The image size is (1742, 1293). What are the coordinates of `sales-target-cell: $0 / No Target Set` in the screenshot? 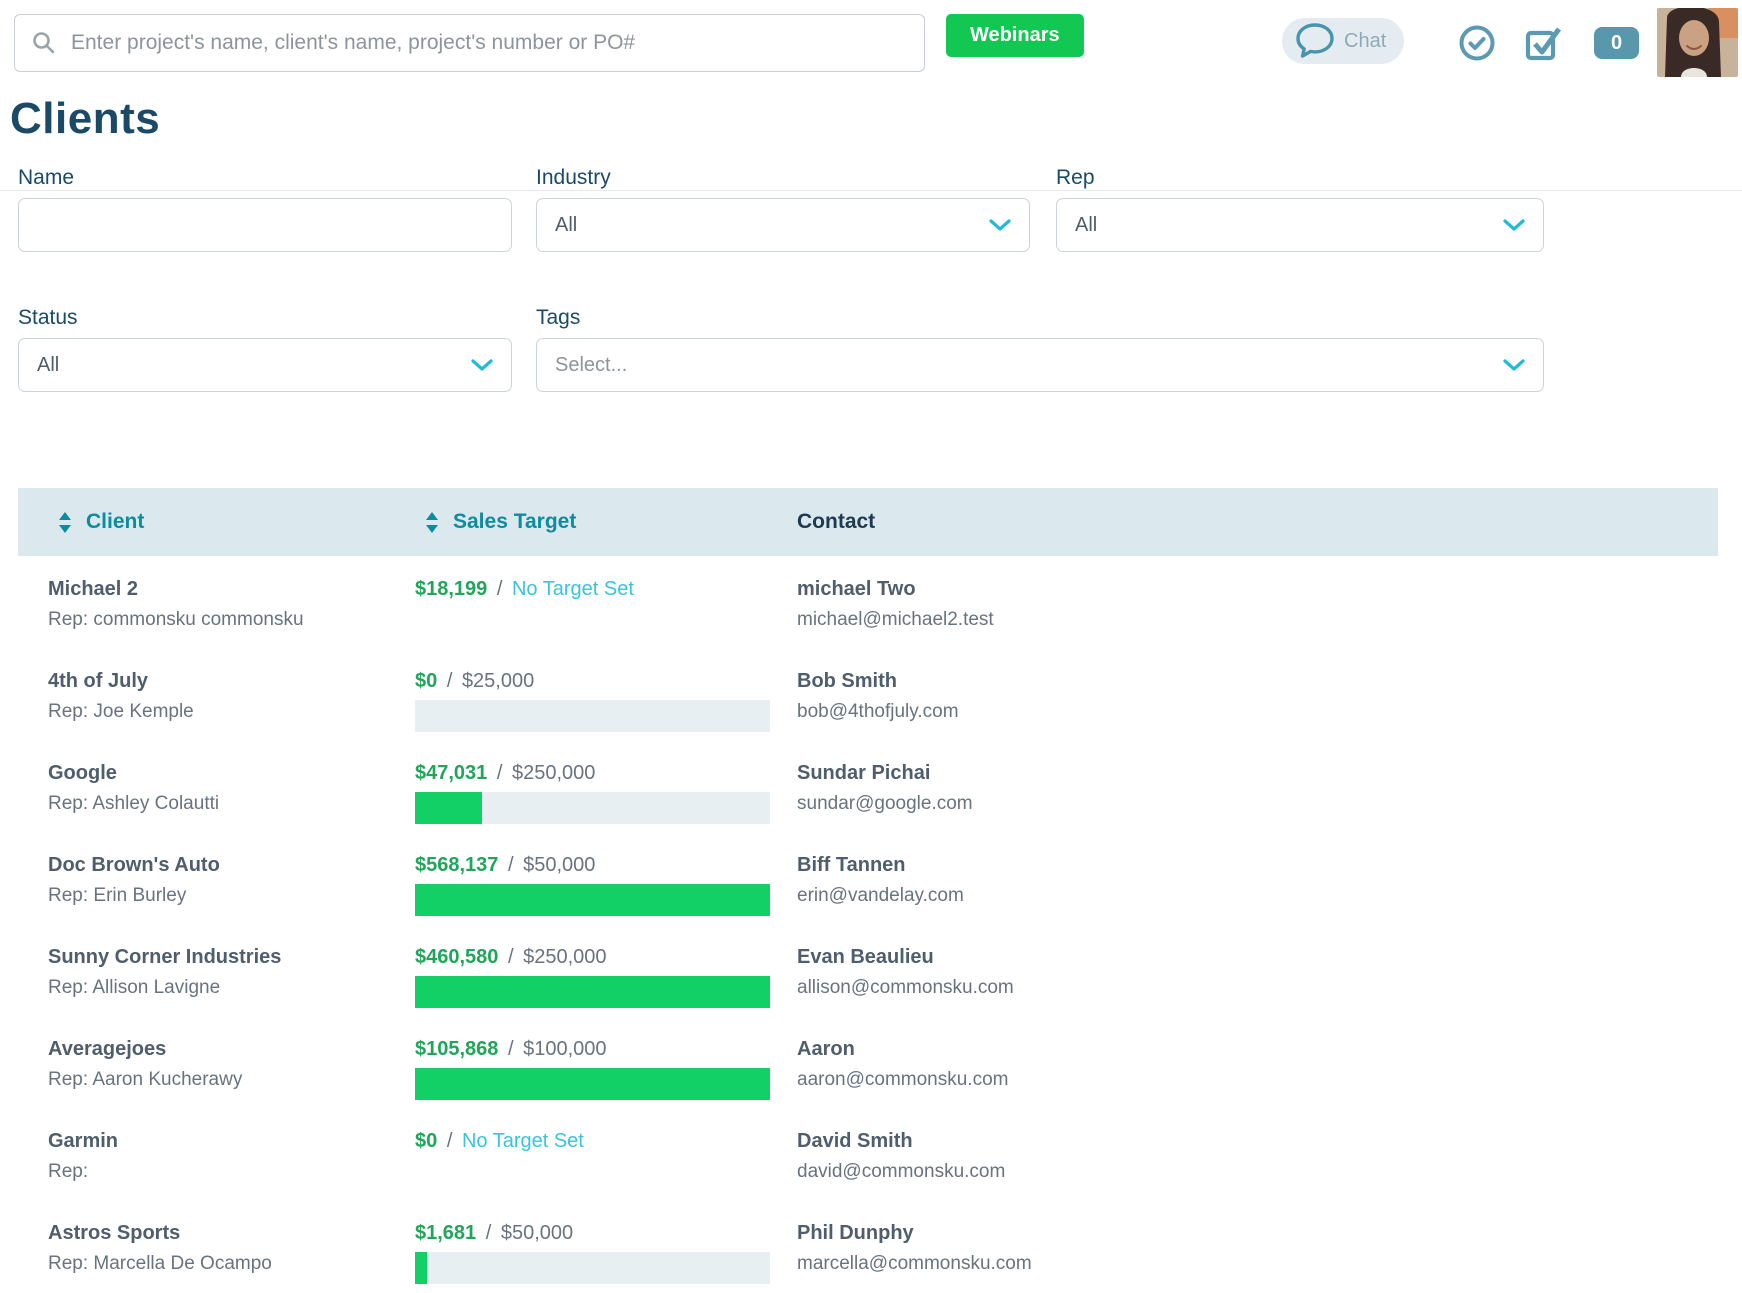 It's located at (592, 1141).